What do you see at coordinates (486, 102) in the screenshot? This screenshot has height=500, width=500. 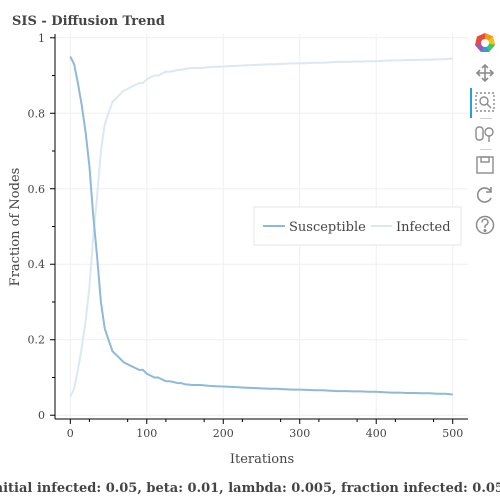 I see `box-zoom-icon` at bounding box center [486, 102].